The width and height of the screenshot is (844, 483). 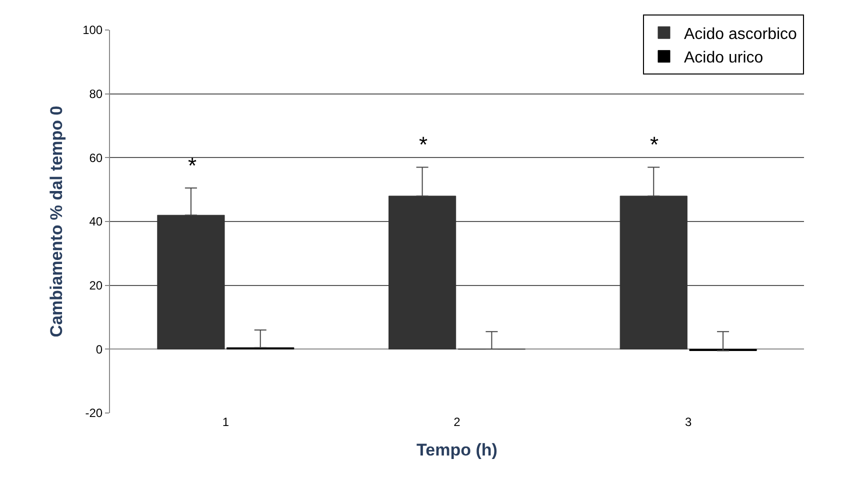 What do you see at coordinates (457, 450) in the screenshot?
I see `x-axis-title: Tempo (h)` at bounding box center [457, 450].